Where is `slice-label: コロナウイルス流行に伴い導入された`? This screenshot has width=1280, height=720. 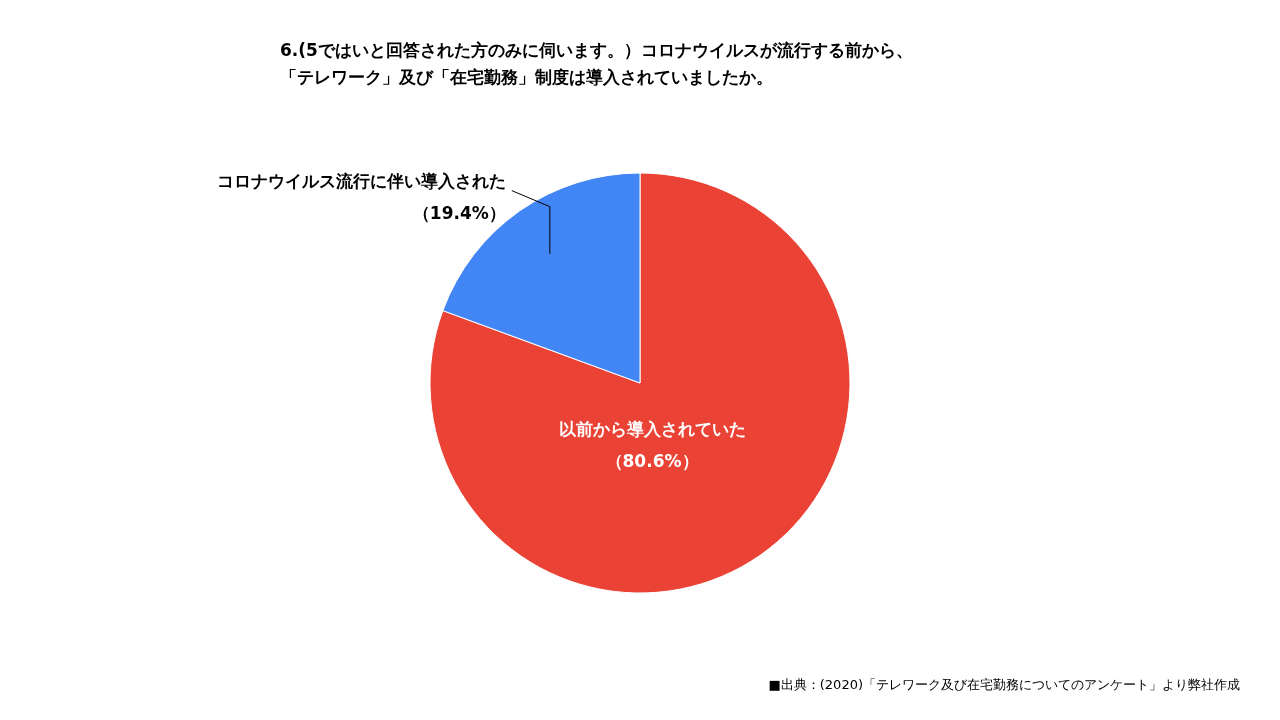
slice-label: コロナウイルス流行に伴い導入された is located at coordinates (361, 180).